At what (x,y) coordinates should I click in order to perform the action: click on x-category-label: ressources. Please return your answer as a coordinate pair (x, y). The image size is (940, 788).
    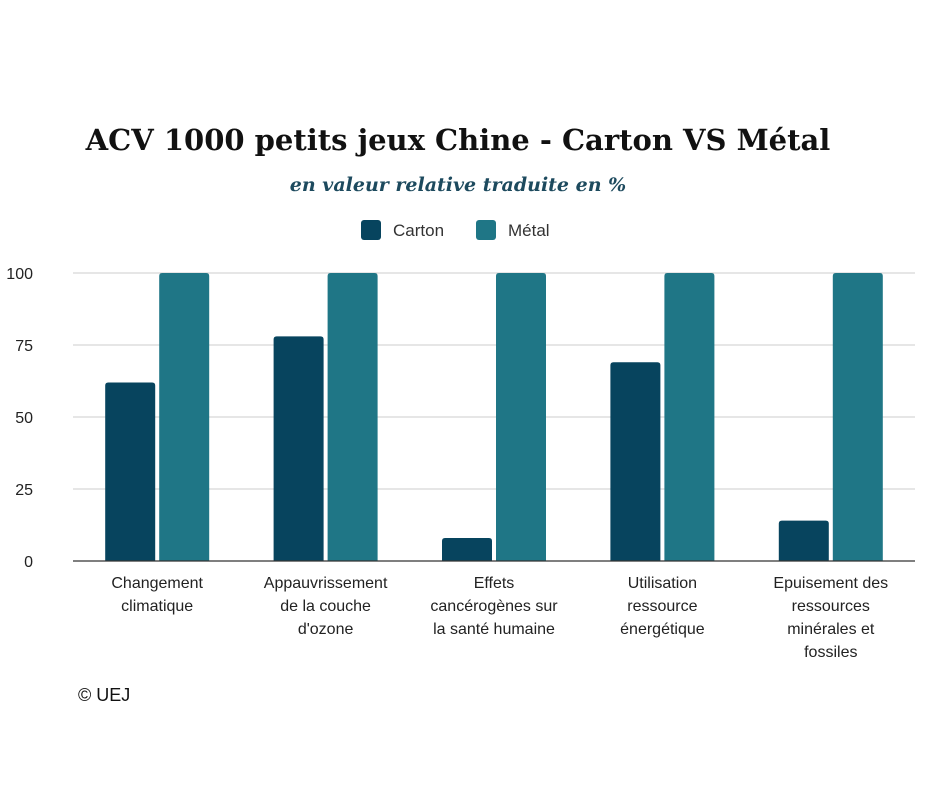
    Looking at the image, I should click on (831, 606).